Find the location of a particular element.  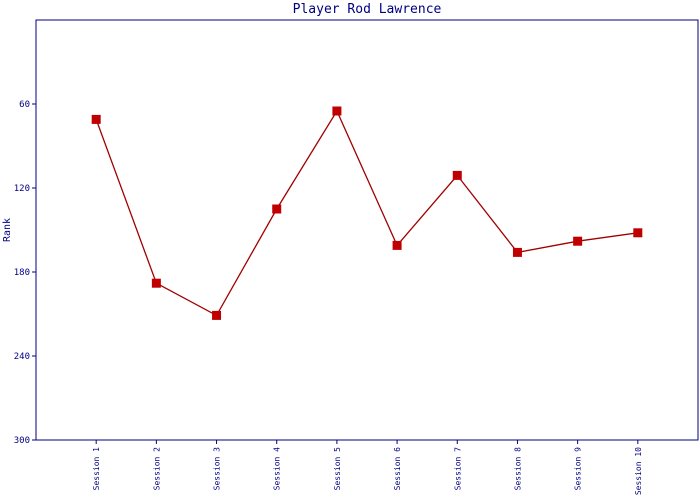

chart-title: Player Rod Lawrence is located at coordinates (367, 9).